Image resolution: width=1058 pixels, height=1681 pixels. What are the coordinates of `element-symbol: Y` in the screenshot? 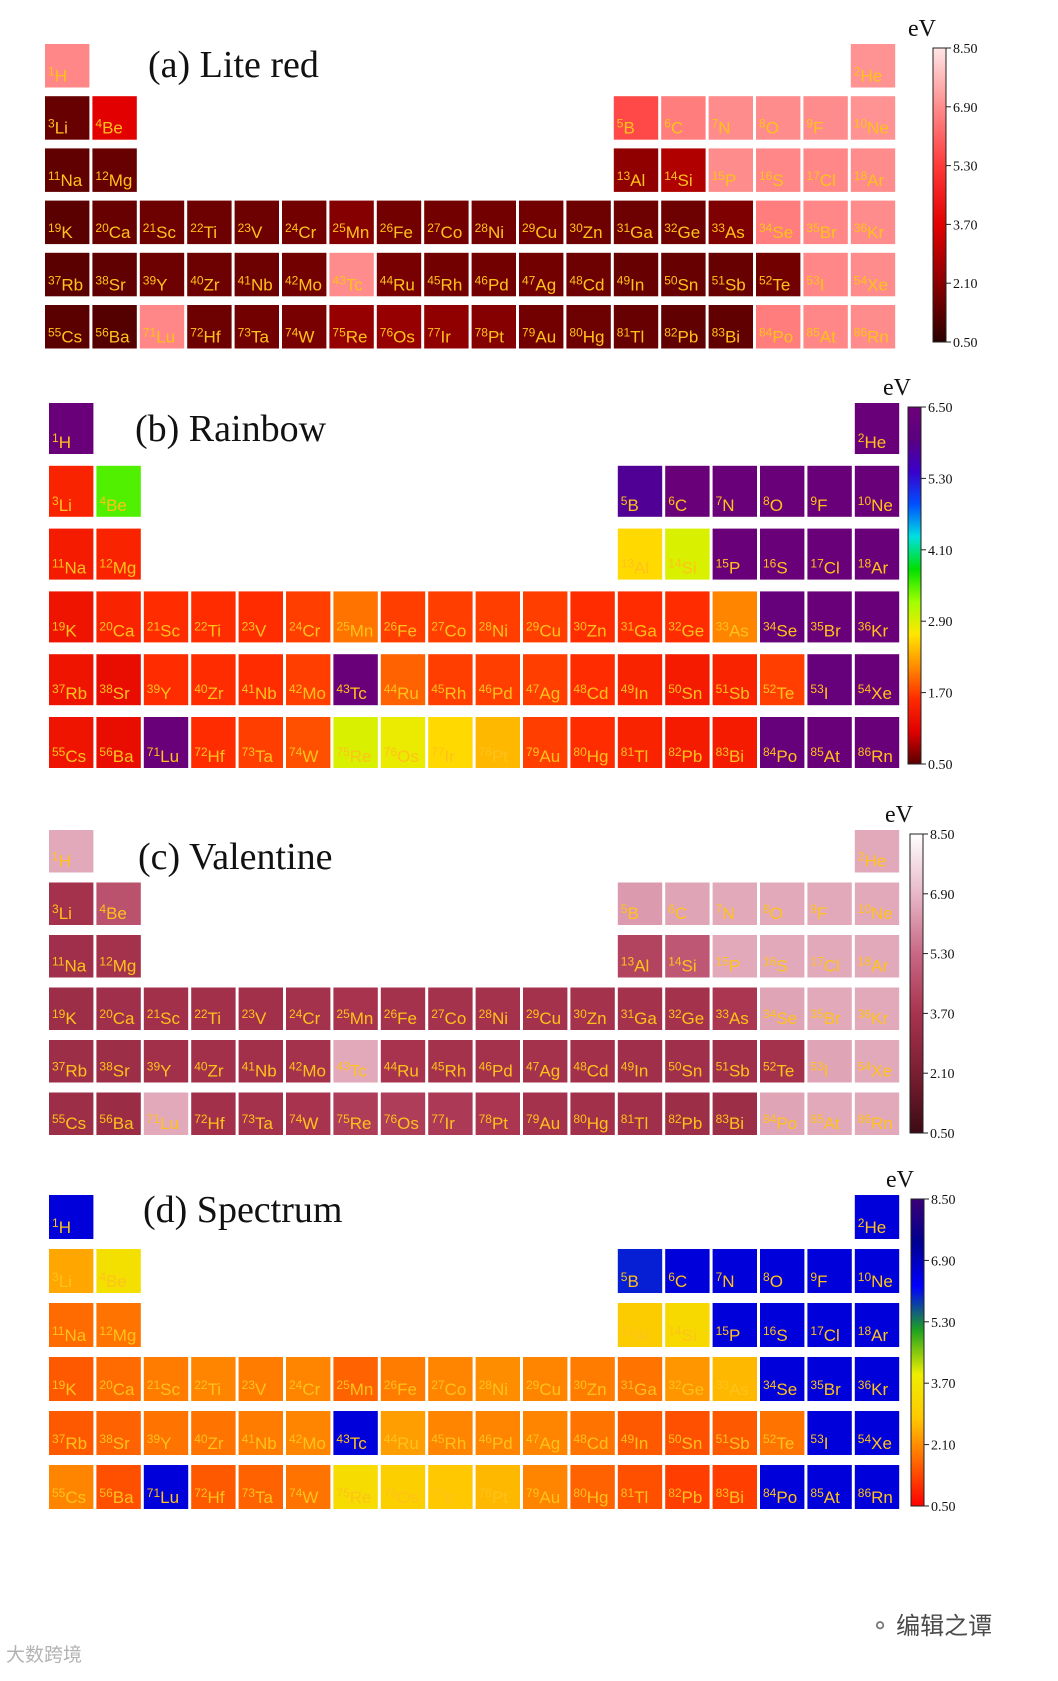 It's located at (165, 693).